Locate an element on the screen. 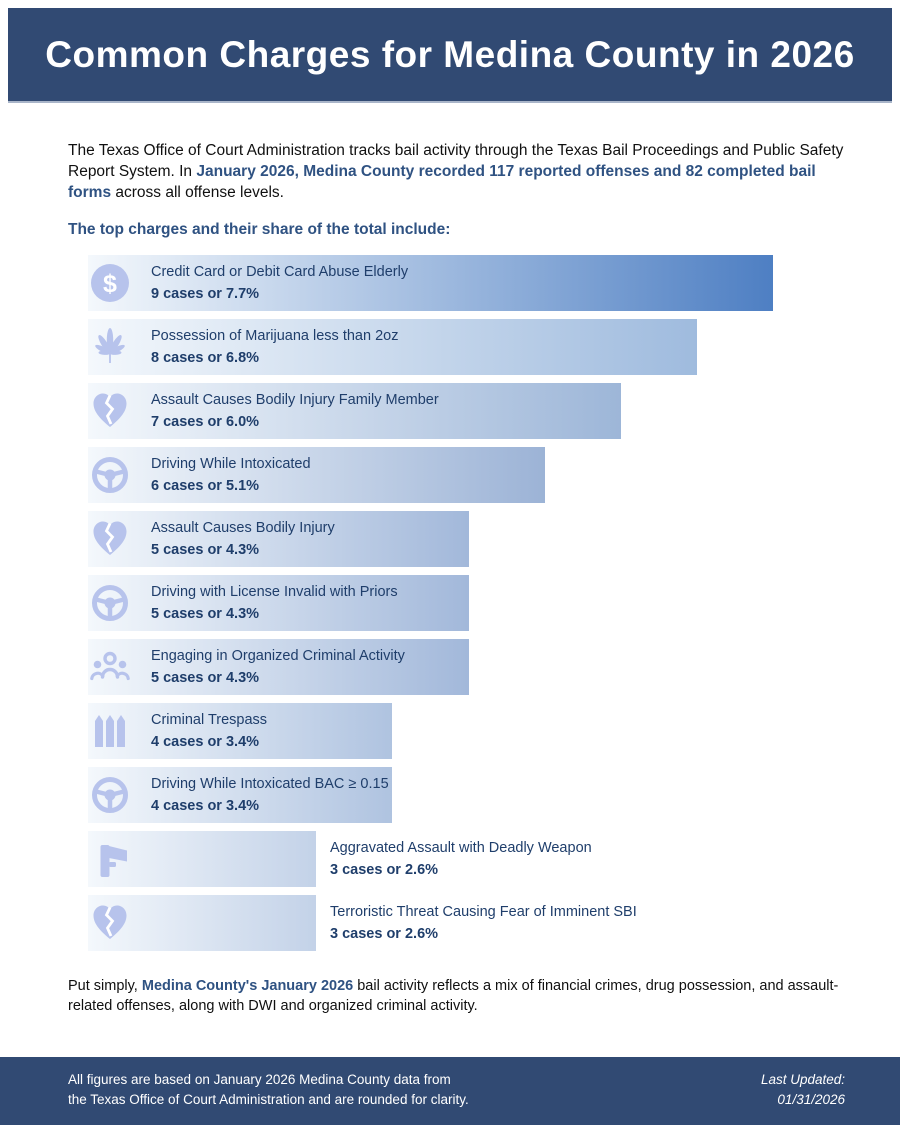 The height and width of the screenshot is (1125, 900). charge-text: Criminal Trespass 4 cases or 3.4% is located at coordinates (209, 731).